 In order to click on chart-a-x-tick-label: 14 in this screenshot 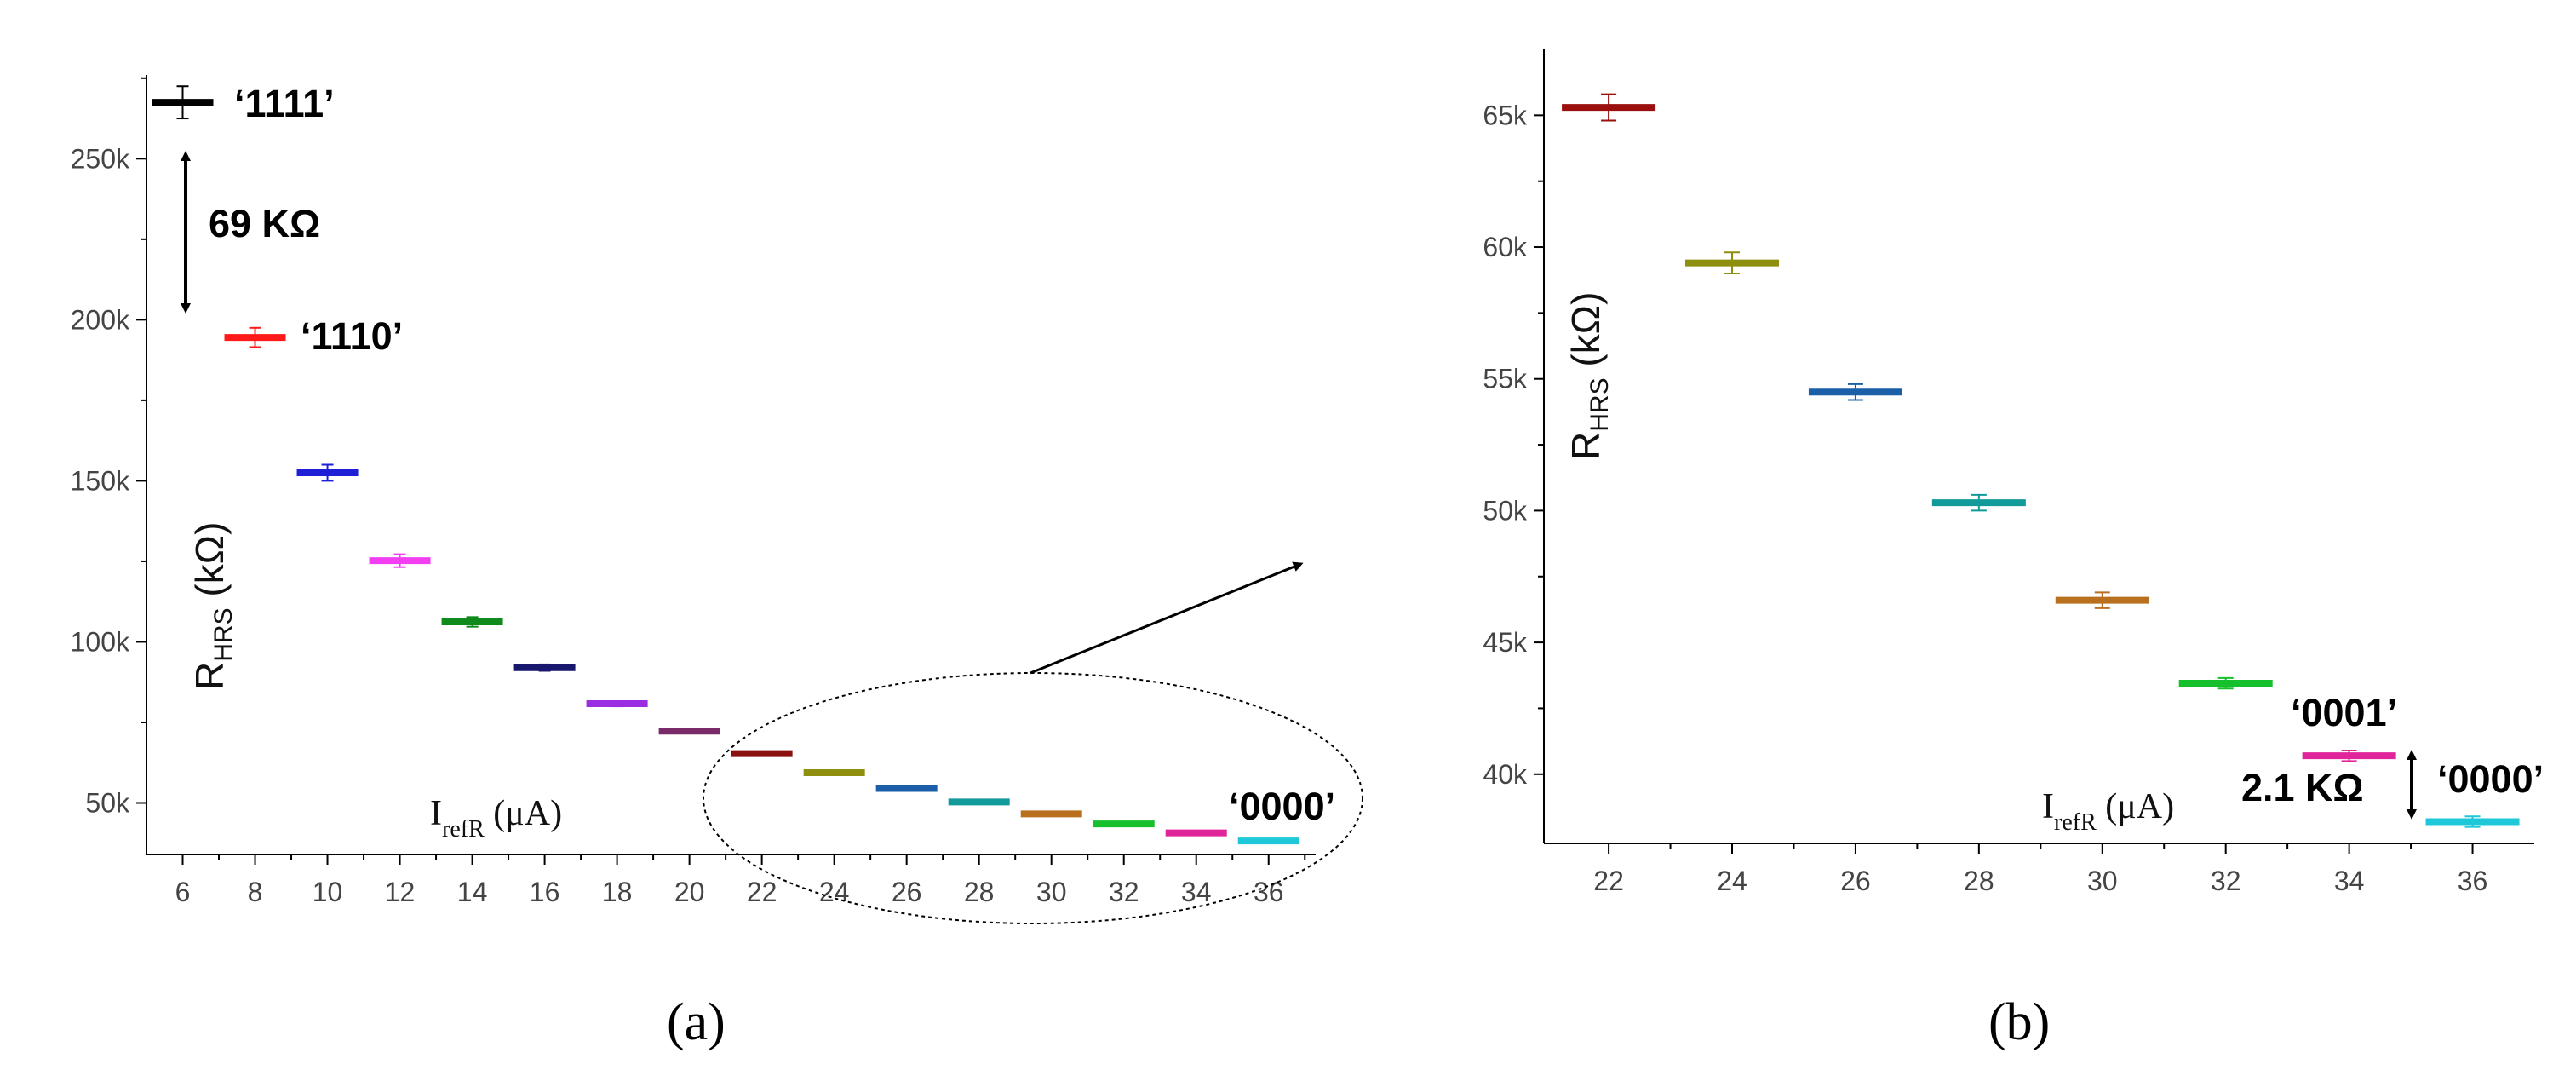, I will do `click(472, 892)`.